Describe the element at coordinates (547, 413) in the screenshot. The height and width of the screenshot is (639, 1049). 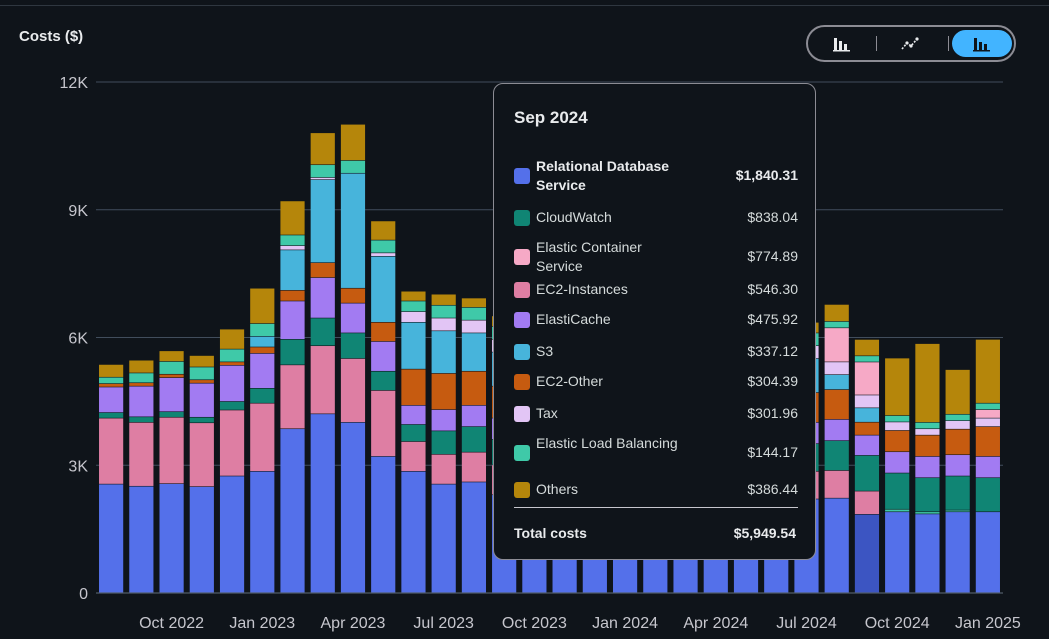
I see `tooltip-service-name: Tax` at that location.